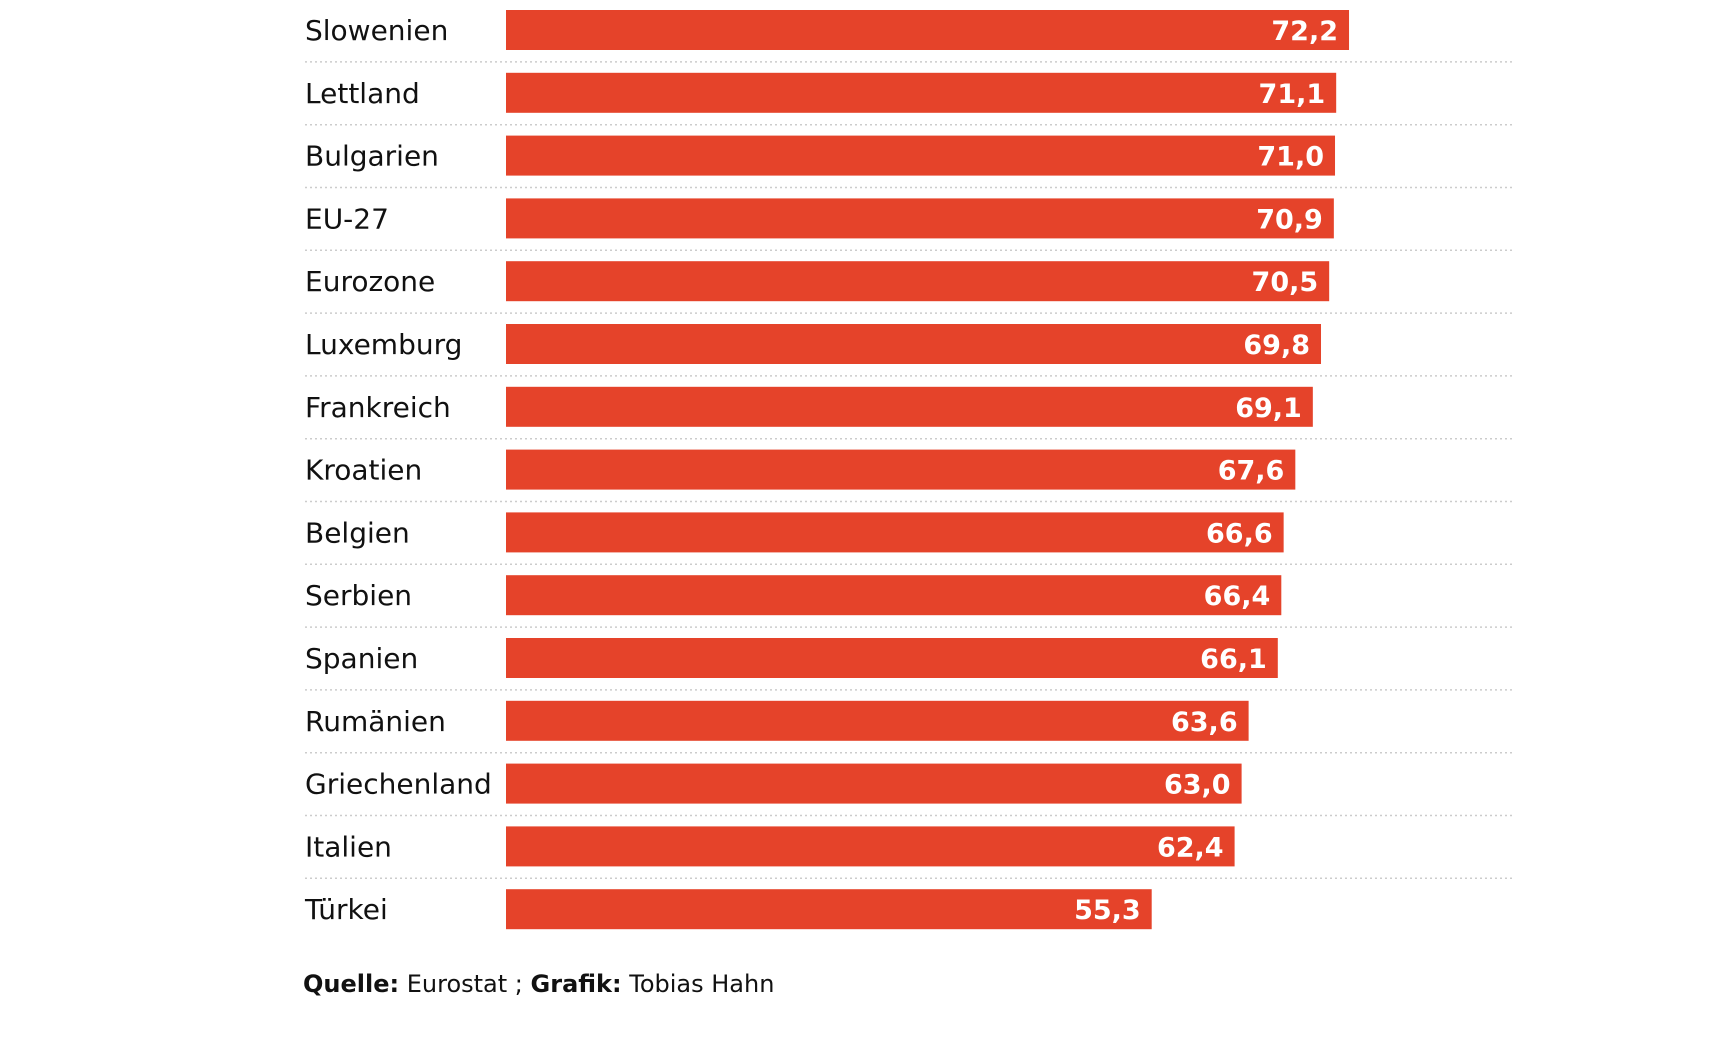 The width and height of the screenshot is (1722, 1044). I want to click on source-value: Eurostat ;, so click(464, 984).